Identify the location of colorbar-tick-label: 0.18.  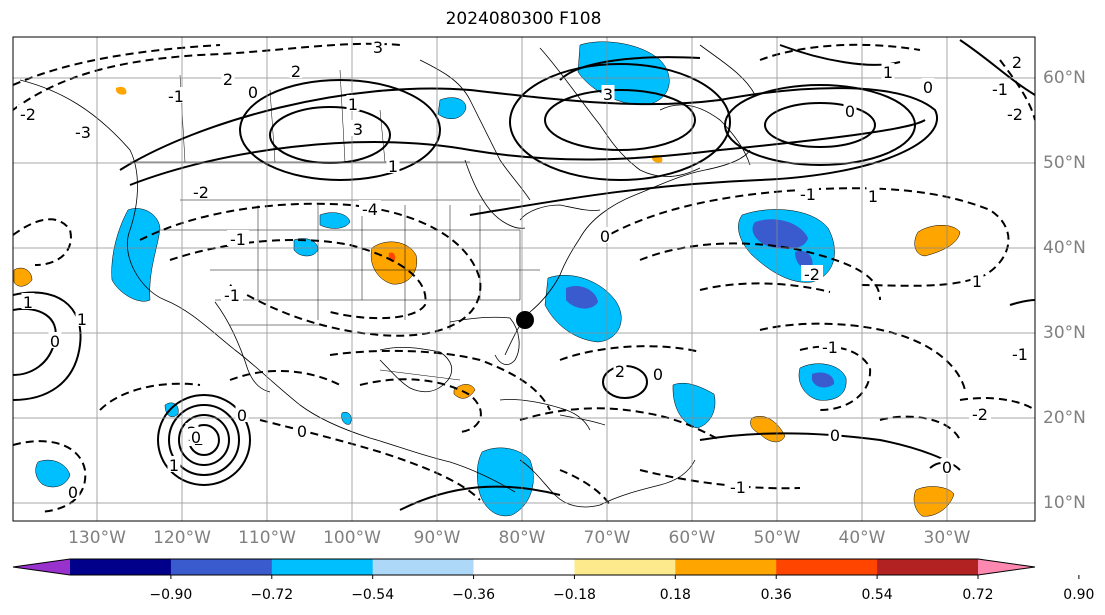
(675, 595).